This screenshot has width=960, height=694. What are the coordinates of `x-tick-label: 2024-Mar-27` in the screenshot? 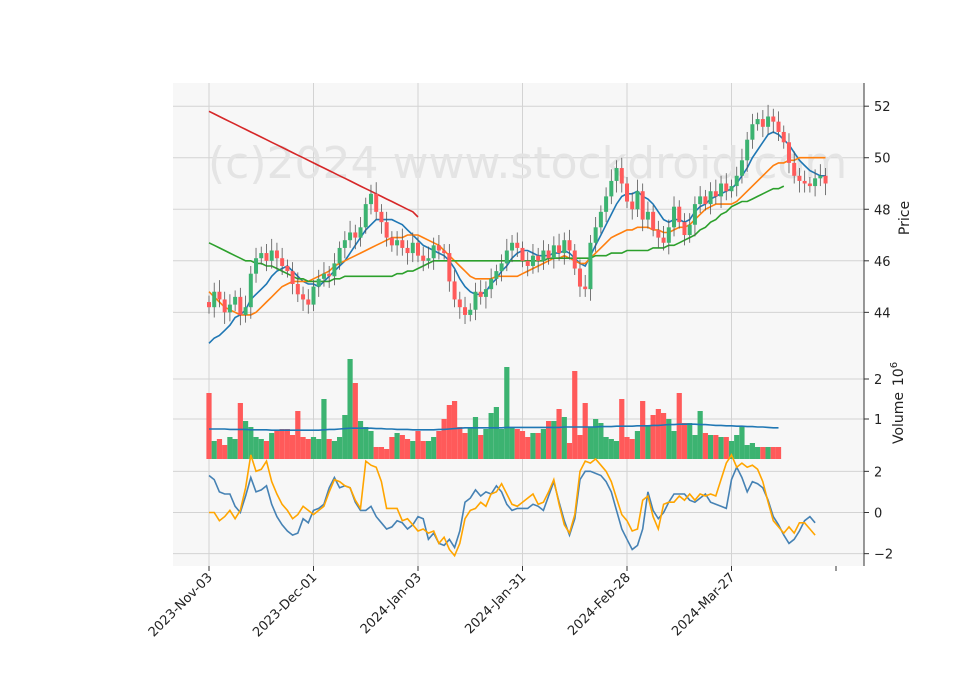 It's located at (703, 604).